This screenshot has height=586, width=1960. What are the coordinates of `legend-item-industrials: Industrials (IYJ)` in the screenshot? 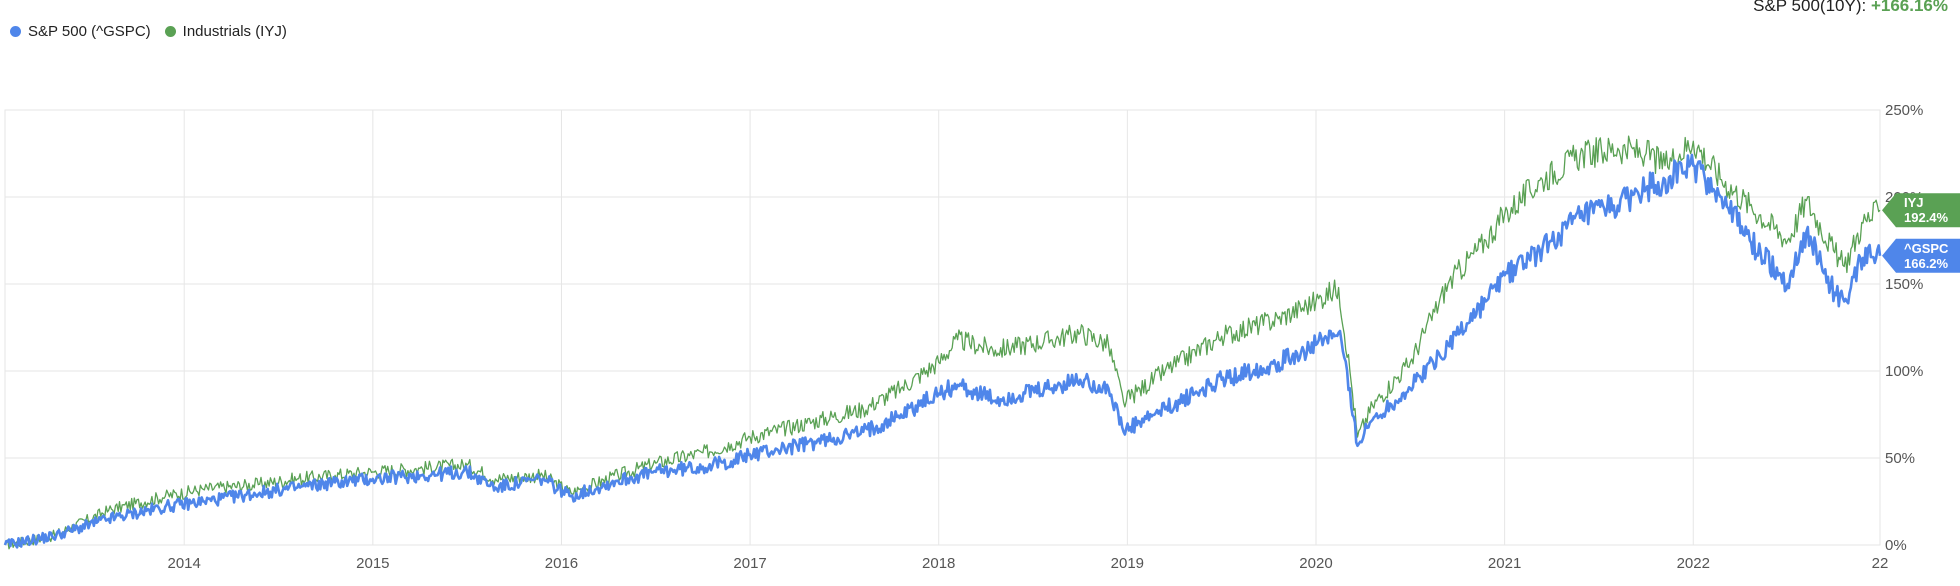 It's located at (225, 31).